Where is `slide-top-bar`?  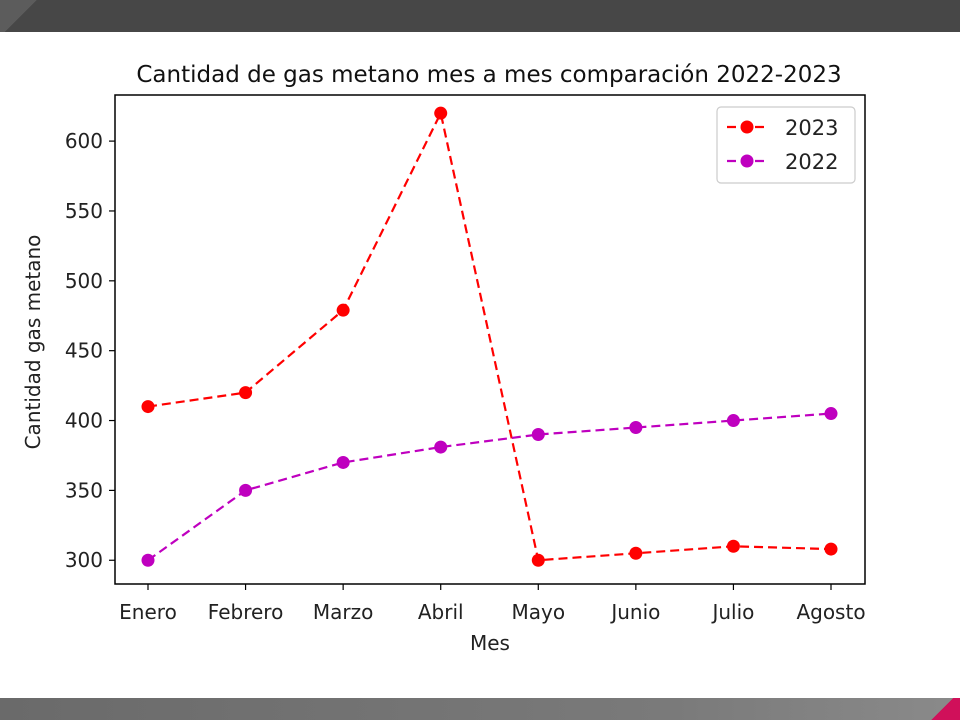
slide-top-bar is located at coordinates (480, 16).